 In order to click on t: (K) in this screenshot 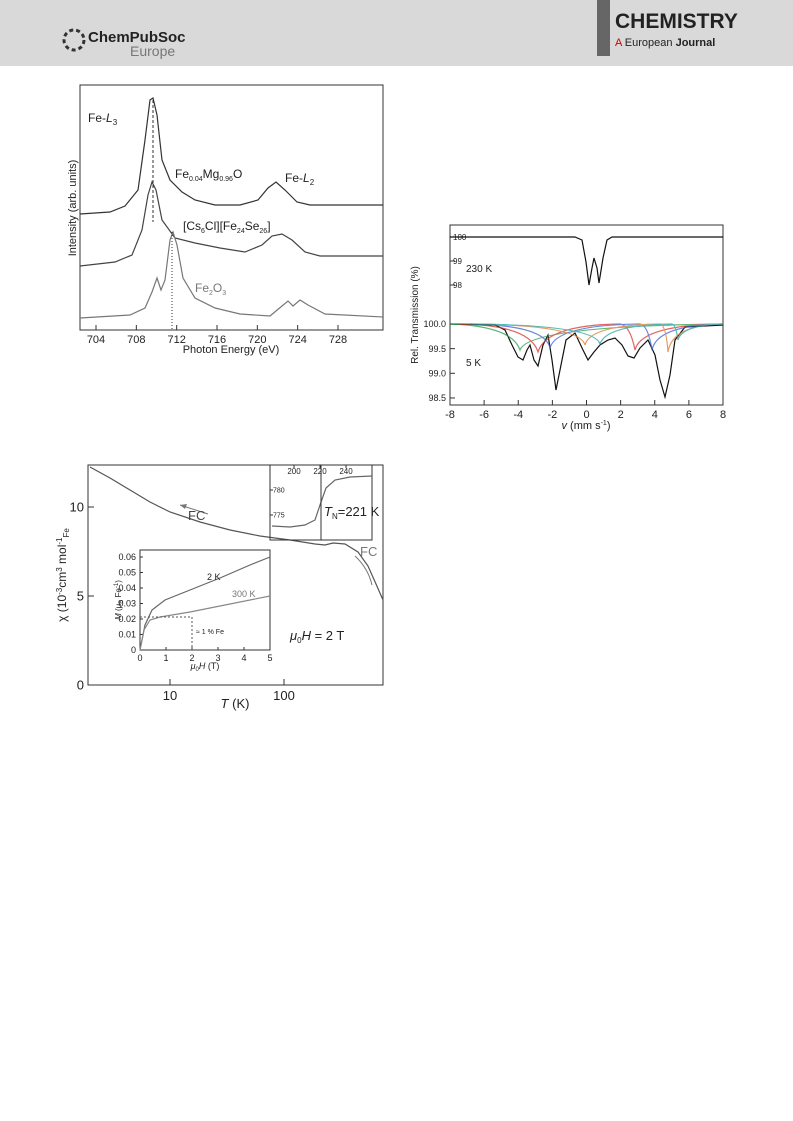, I will do `click(239, 703)`.